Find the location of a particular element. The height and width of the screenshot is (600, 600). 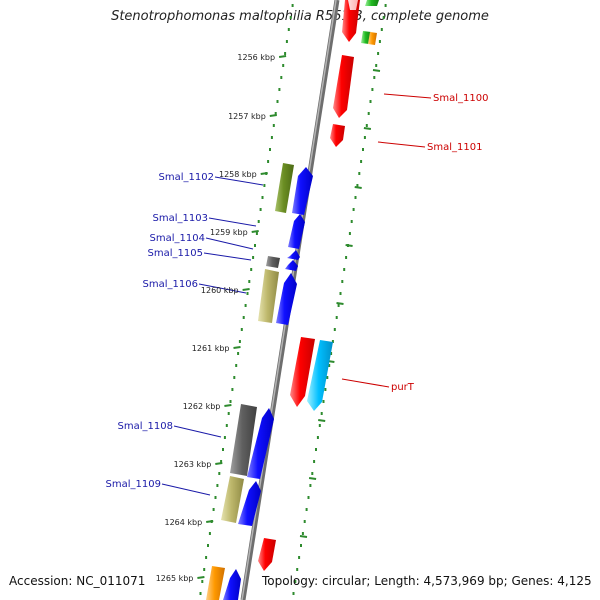

tick-label: 1257 kbp is located at coordinates (247, 116).